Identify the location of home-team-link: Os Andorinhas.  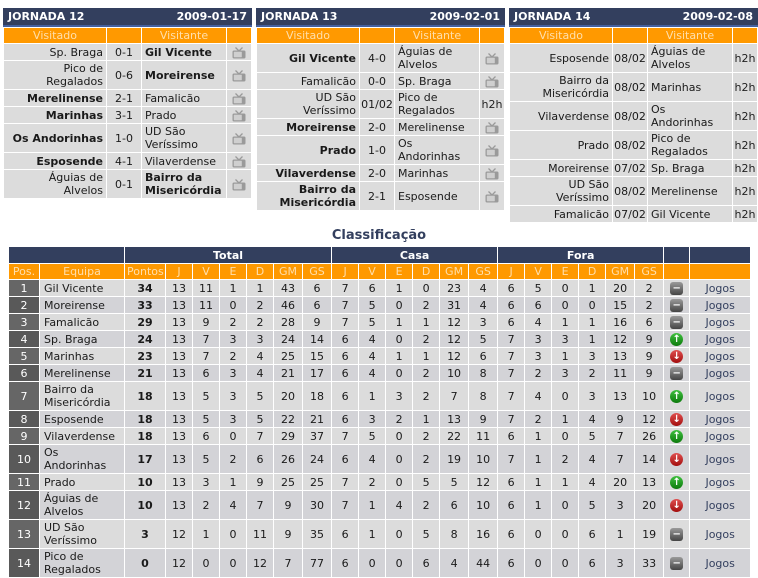
(57, 138).